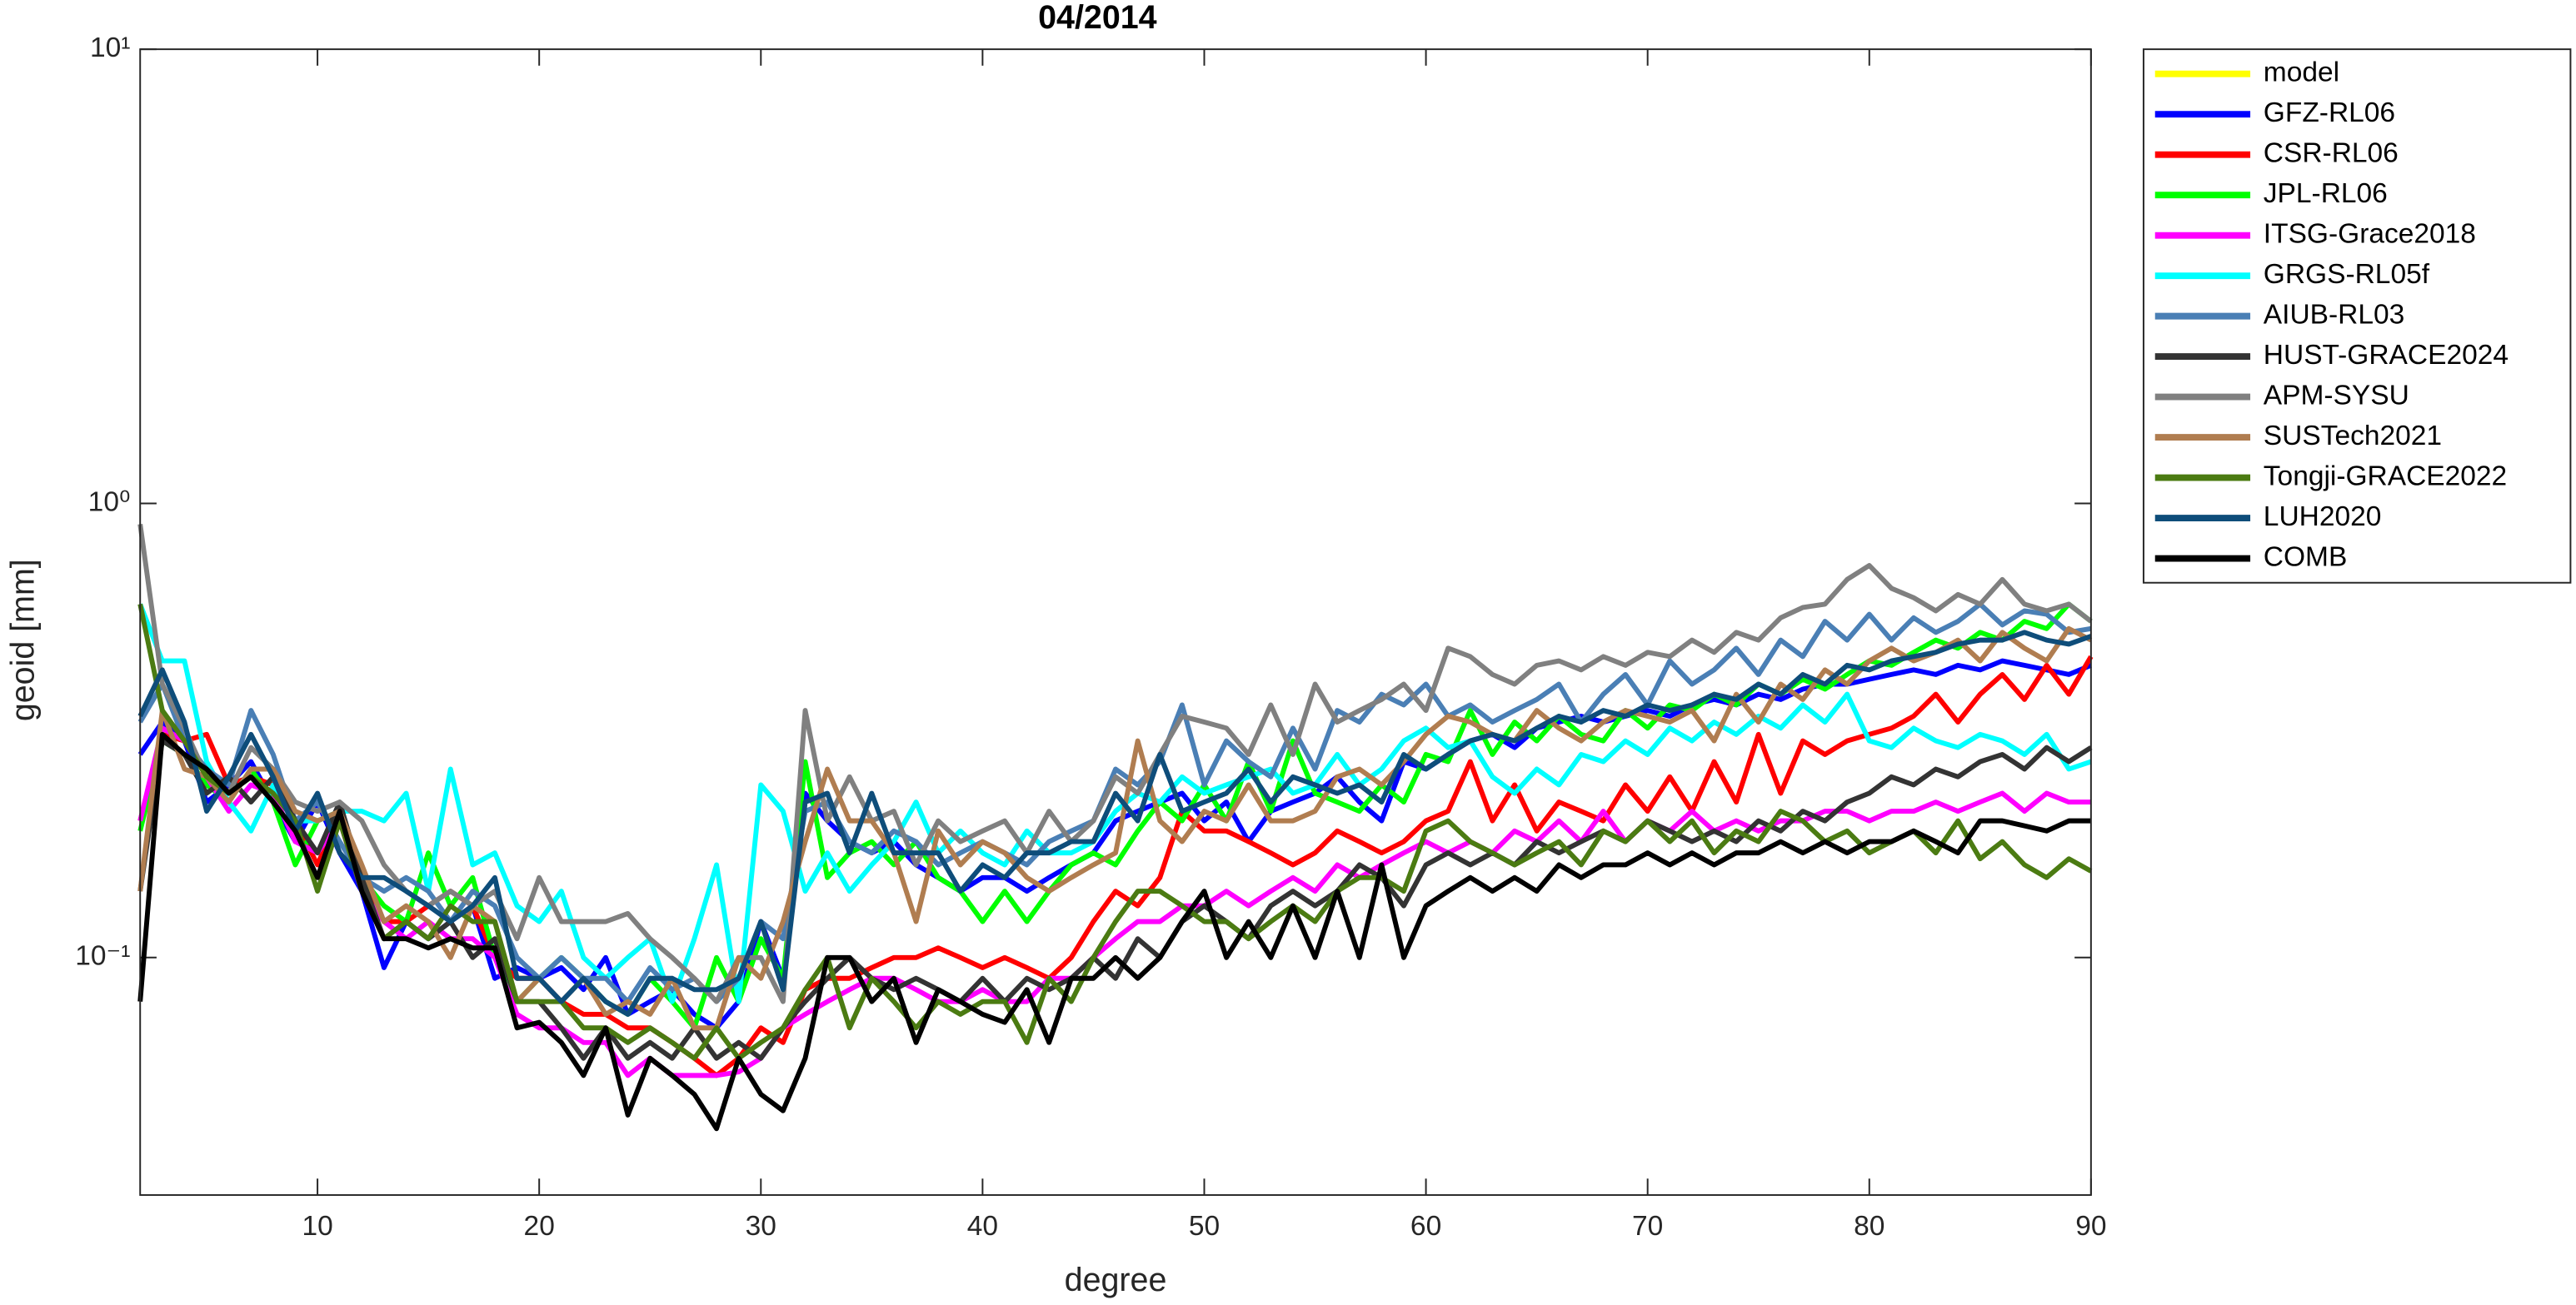 The height and width of the screenshot is (1305, 2576). I want to click on x-tick-label: 10, so click(317, 1226).